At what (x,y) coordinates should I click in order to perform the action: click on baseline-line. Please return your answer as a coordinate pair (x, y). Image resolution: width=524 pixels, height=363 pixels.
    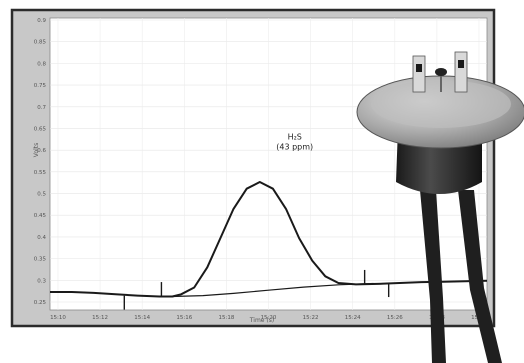
    Looking at the image, I should click on (273, 290).